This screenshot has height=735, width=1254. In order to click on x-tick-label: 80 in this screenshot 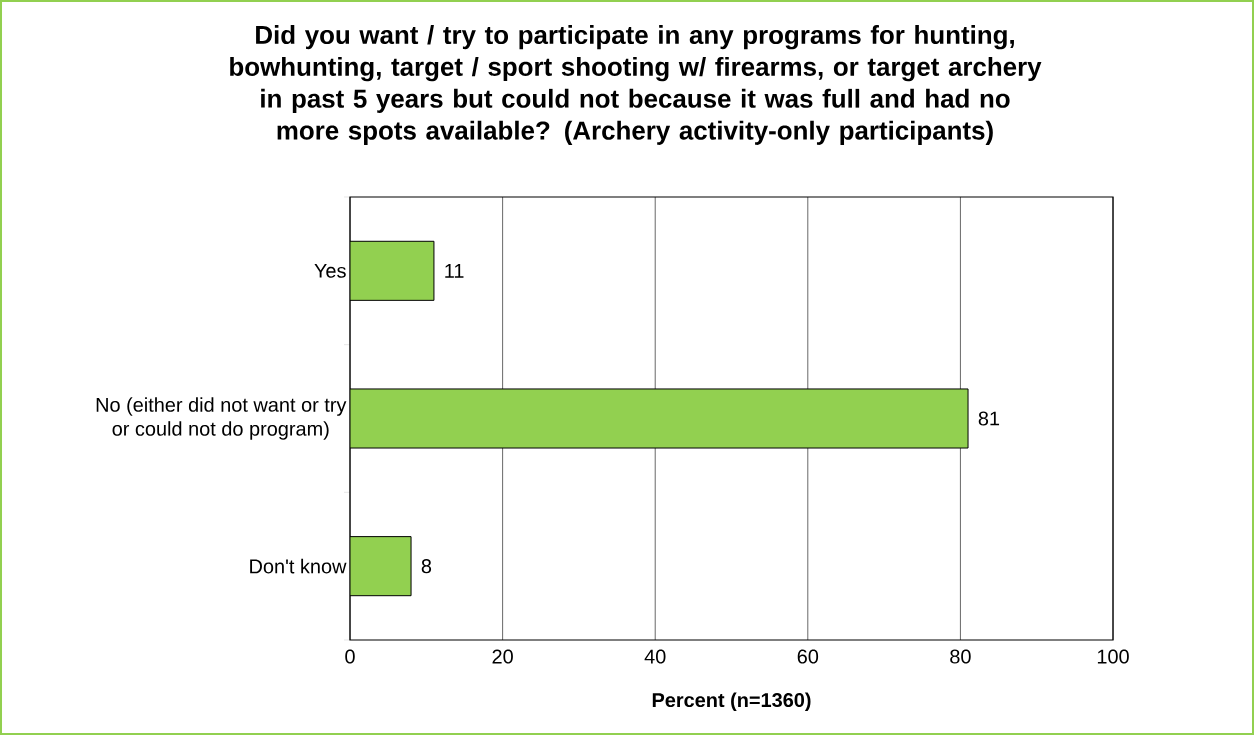, I will do `click(960, 656)`.